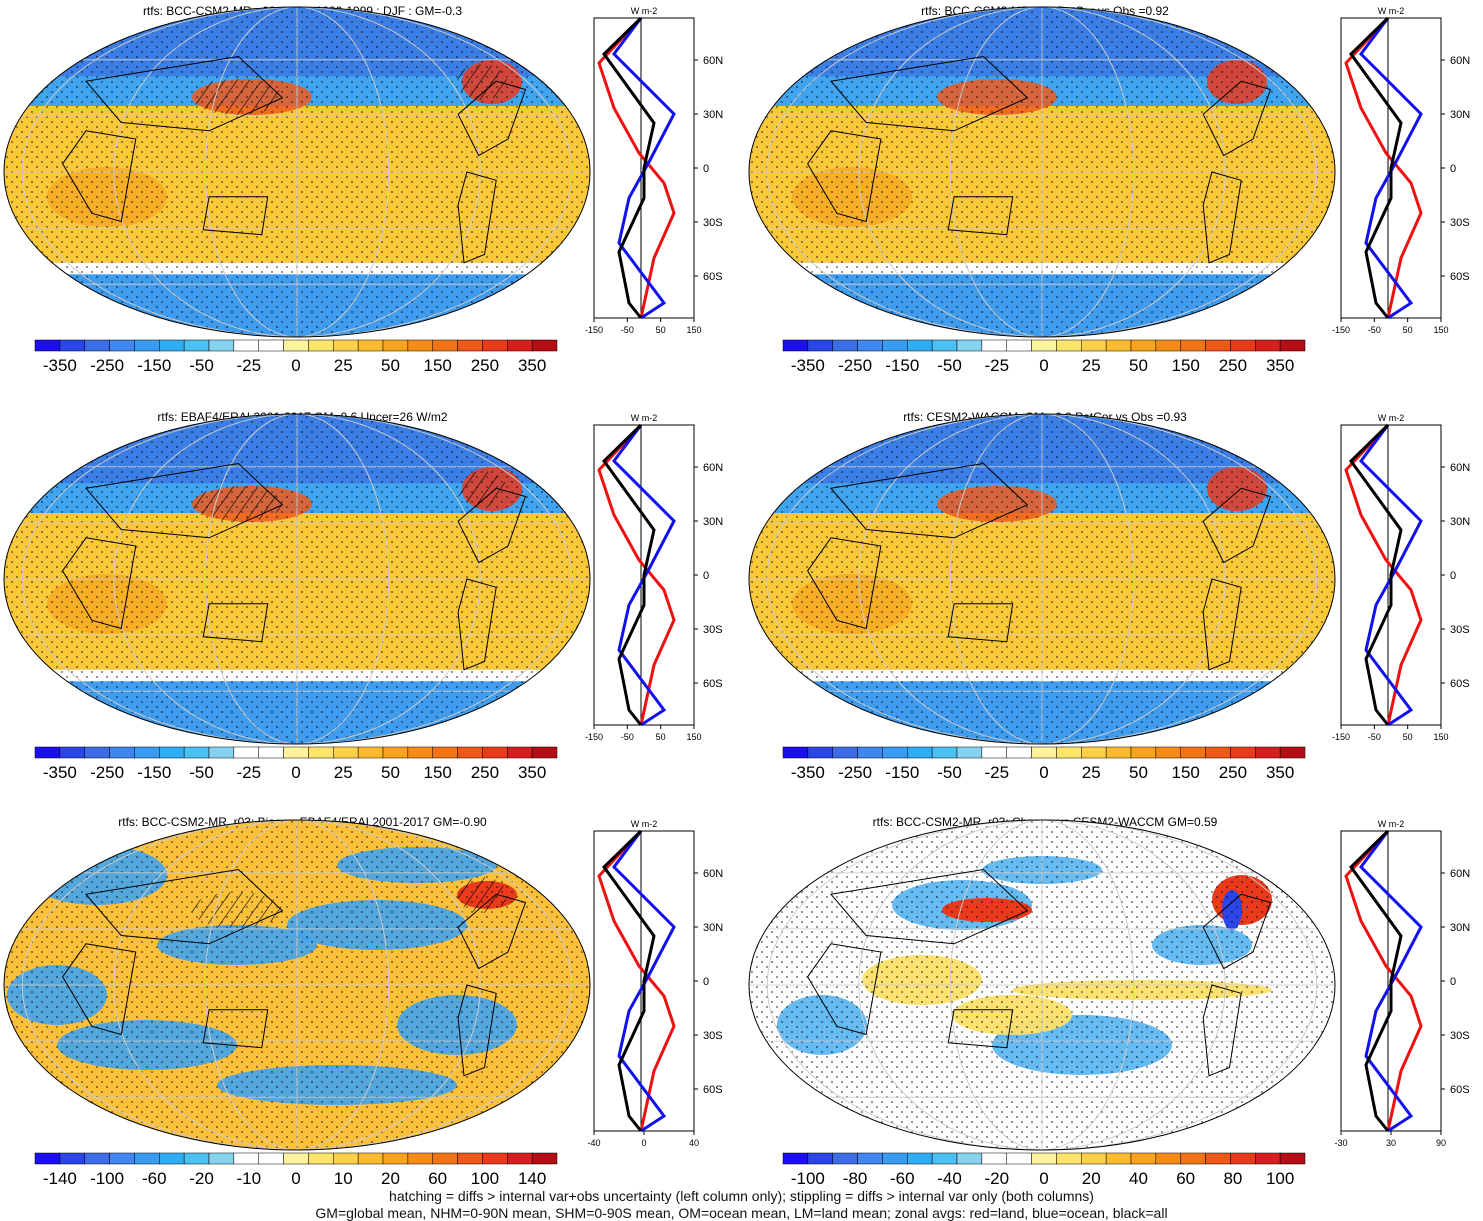 This screenshot has width=1483, height=1221. I want to click on y-tick-label: 60S, so click(1460, 277).